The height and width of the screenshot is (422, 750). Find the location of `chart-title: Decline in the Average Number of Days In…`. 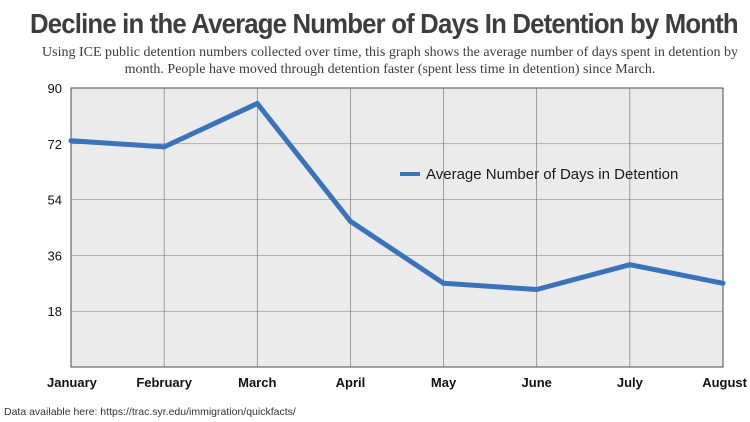

chart-title: Decline in the Average Number of Days In… is located at coordinates (384, 23).